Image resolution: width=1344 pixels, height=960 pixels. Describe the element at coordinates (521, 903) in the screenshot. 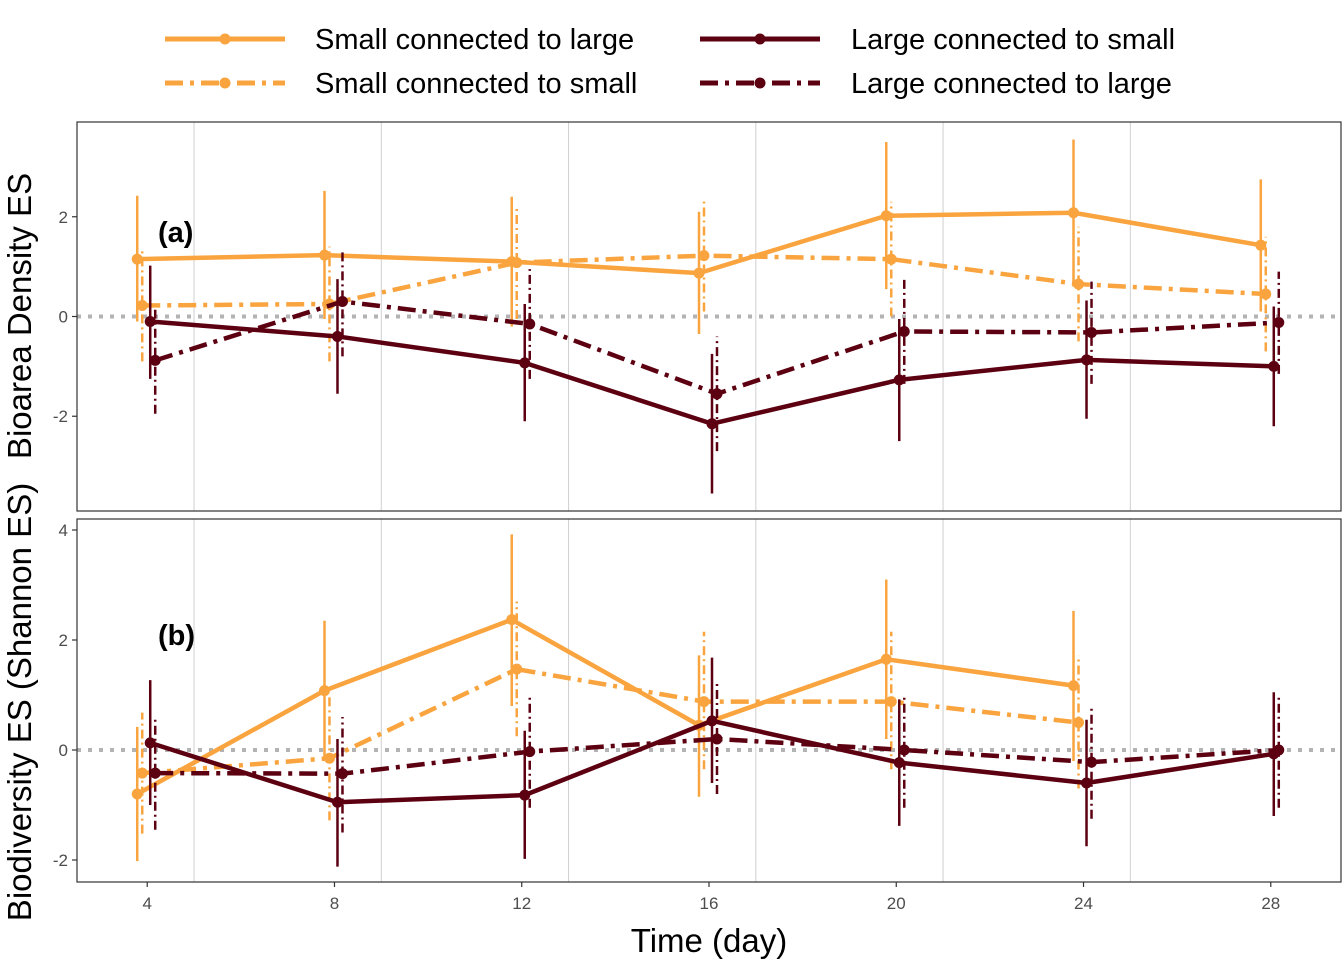

I see `x-tick-label: 12` at that location.